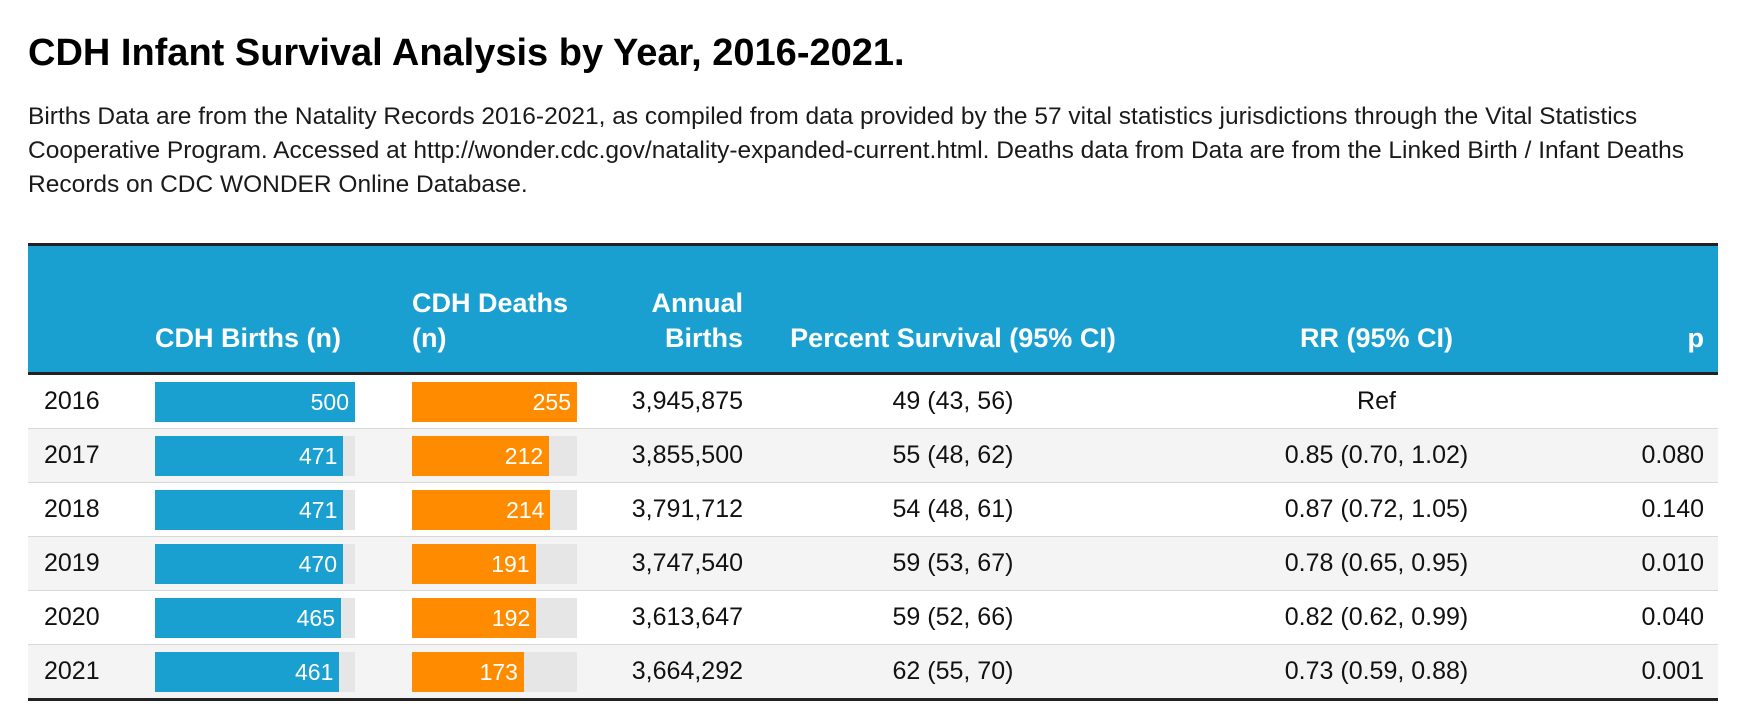  What do you see at coordinates (953, 509) in the screenshot?
I see `percent-survival-cell: 54 (48, 61)` at bounding box center [953, 509].